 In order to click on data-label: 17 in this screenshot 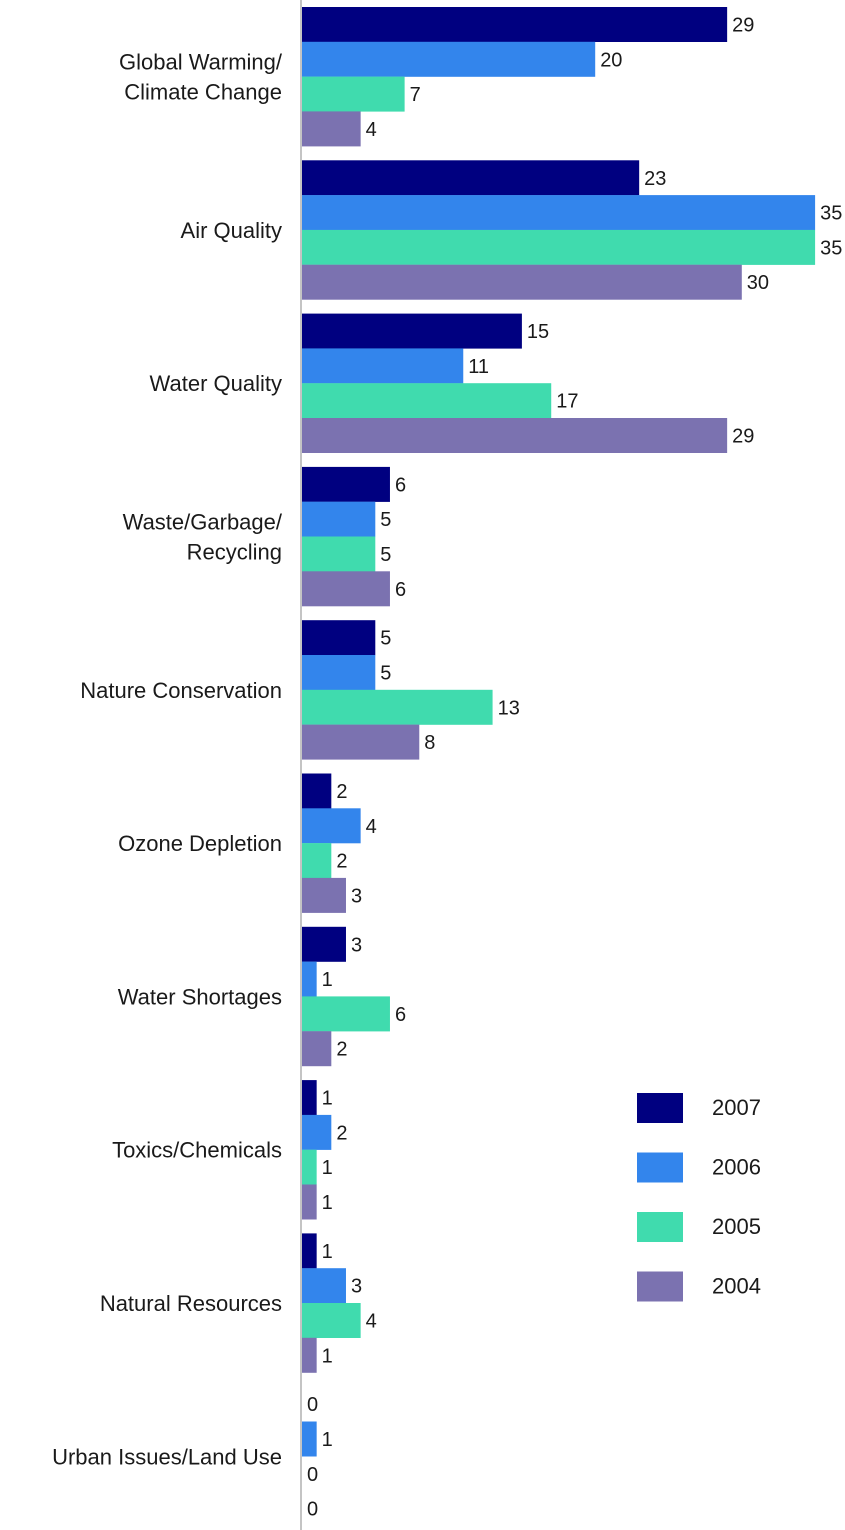, I will do `click(567, 402)`.